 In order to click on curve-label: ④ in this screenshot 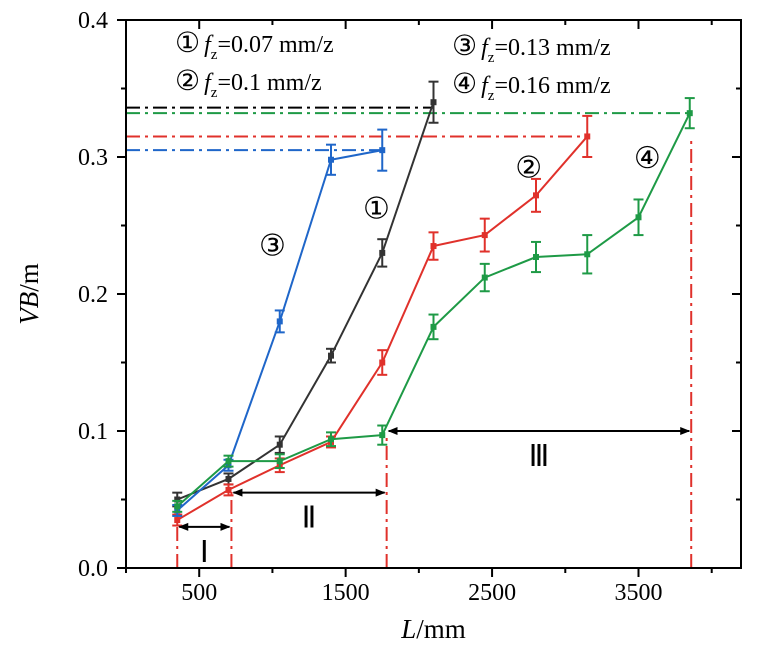, I will do `click(647, 158)`.